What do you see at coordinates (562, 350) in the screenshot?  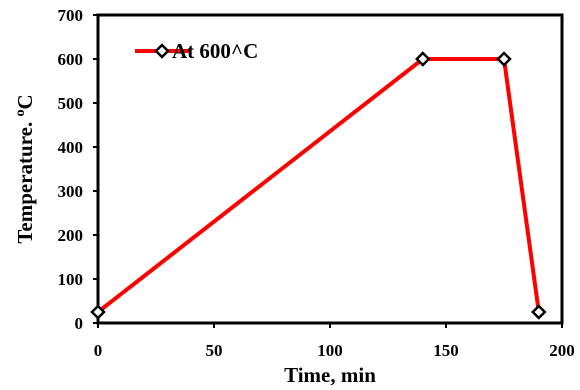 I see `x-tick-label: 200` at bounding box center [562, 350].